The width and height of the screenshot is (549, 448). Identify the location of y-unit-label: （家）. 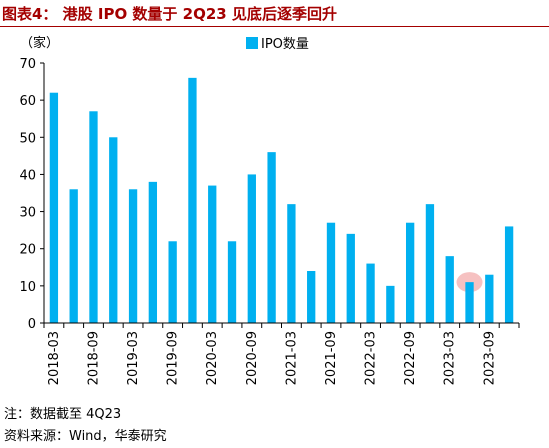
(39, 43).